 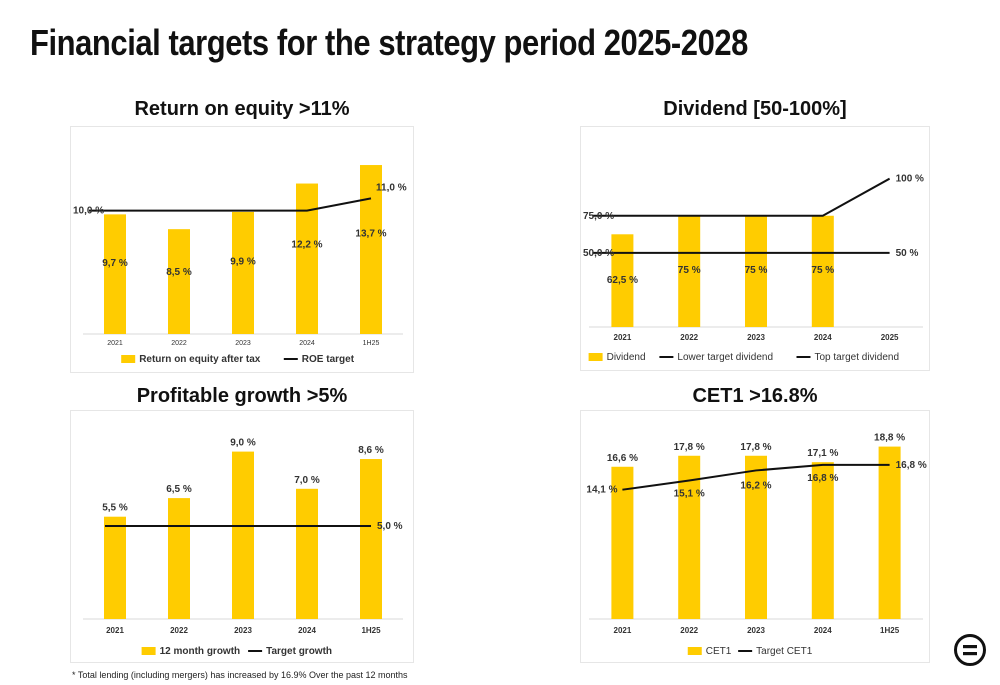 I want to click on cet1-category-2022: 2022, so click(x=689, y=630).